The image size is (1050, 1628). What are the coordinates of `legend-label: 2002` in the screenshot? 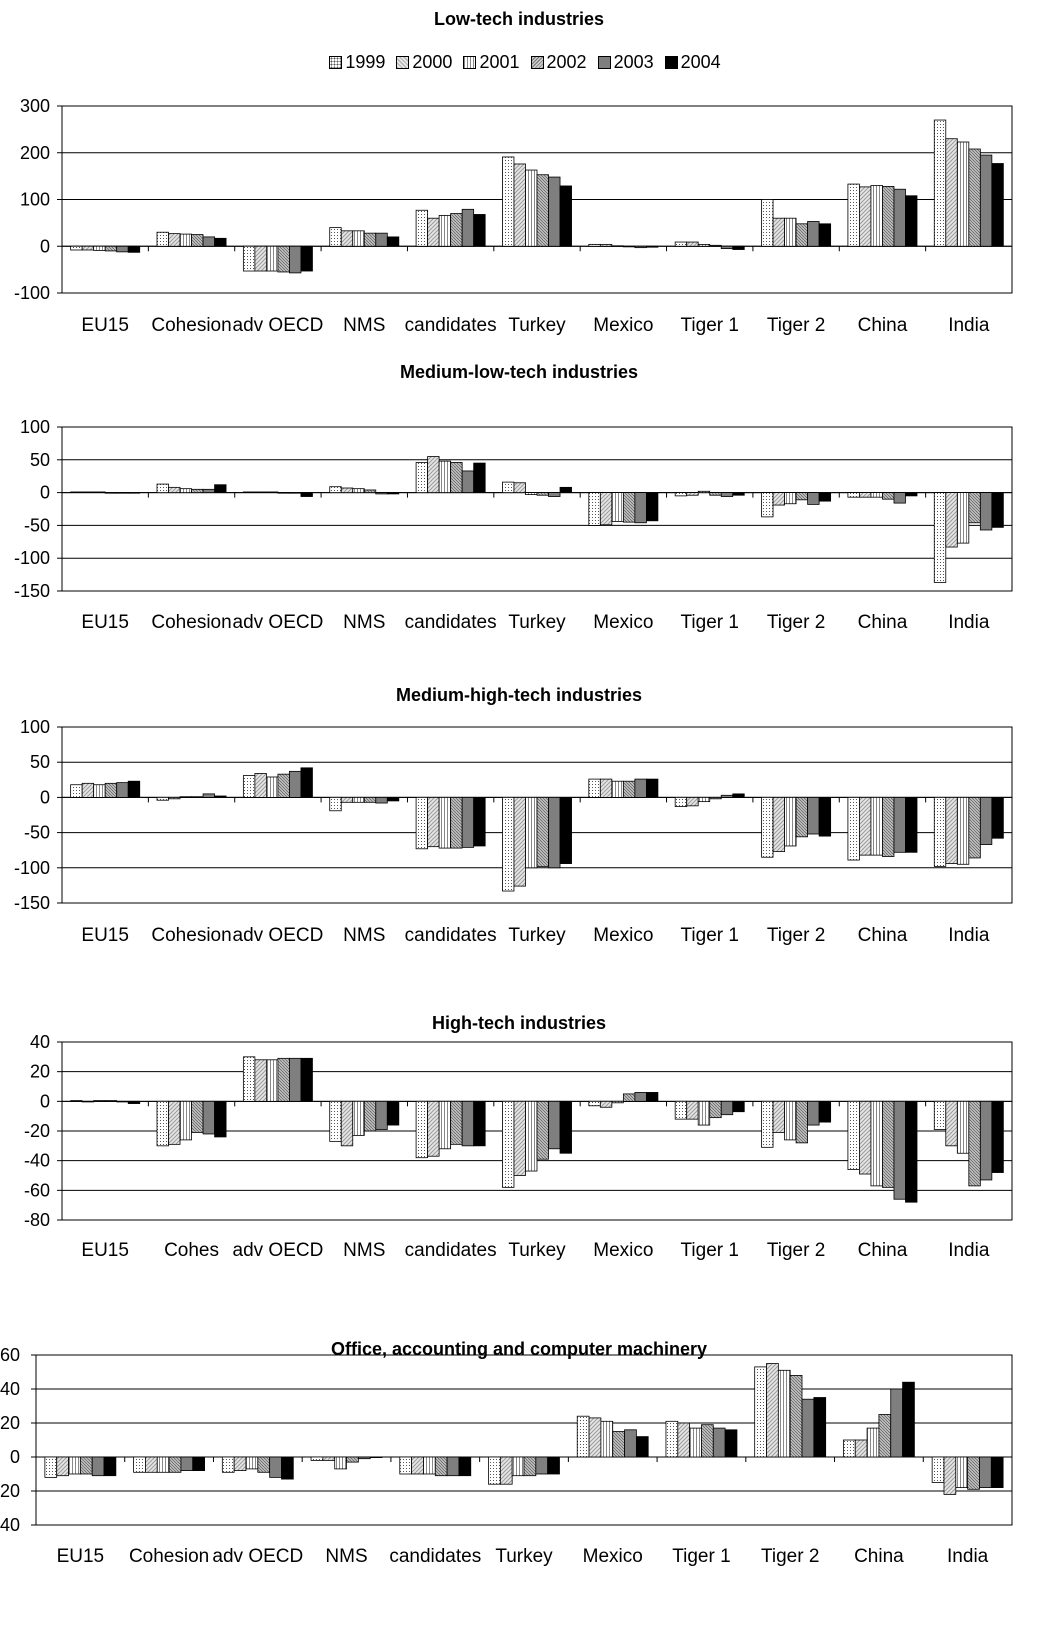 It's located at (566, 62).